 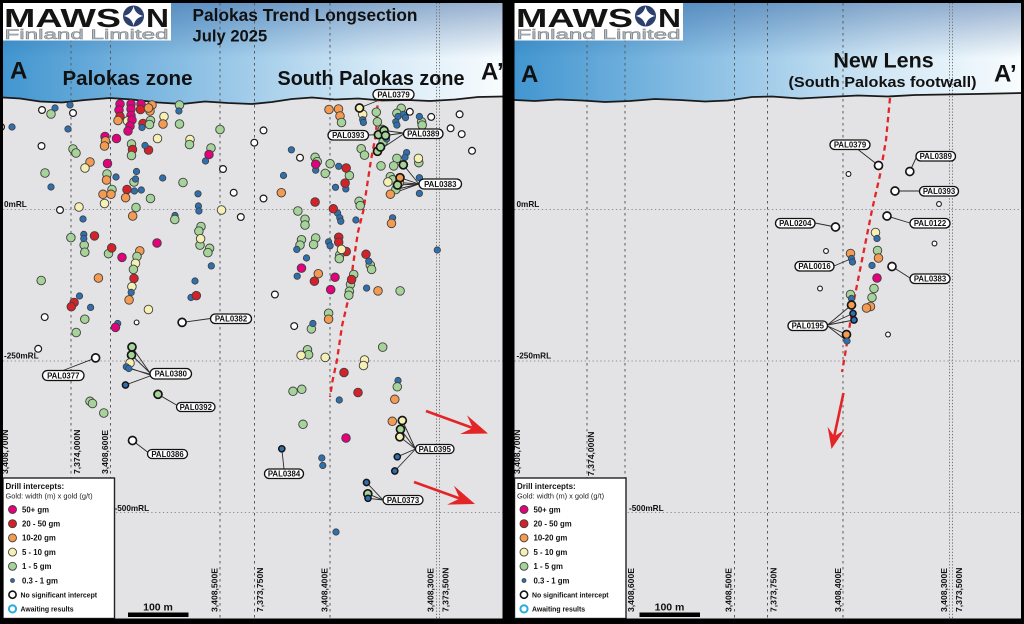 What do you see at coordinates (808, 326) in the screenshot?
I see `svg-text: PAL0195` at bounding box center [808, 326].